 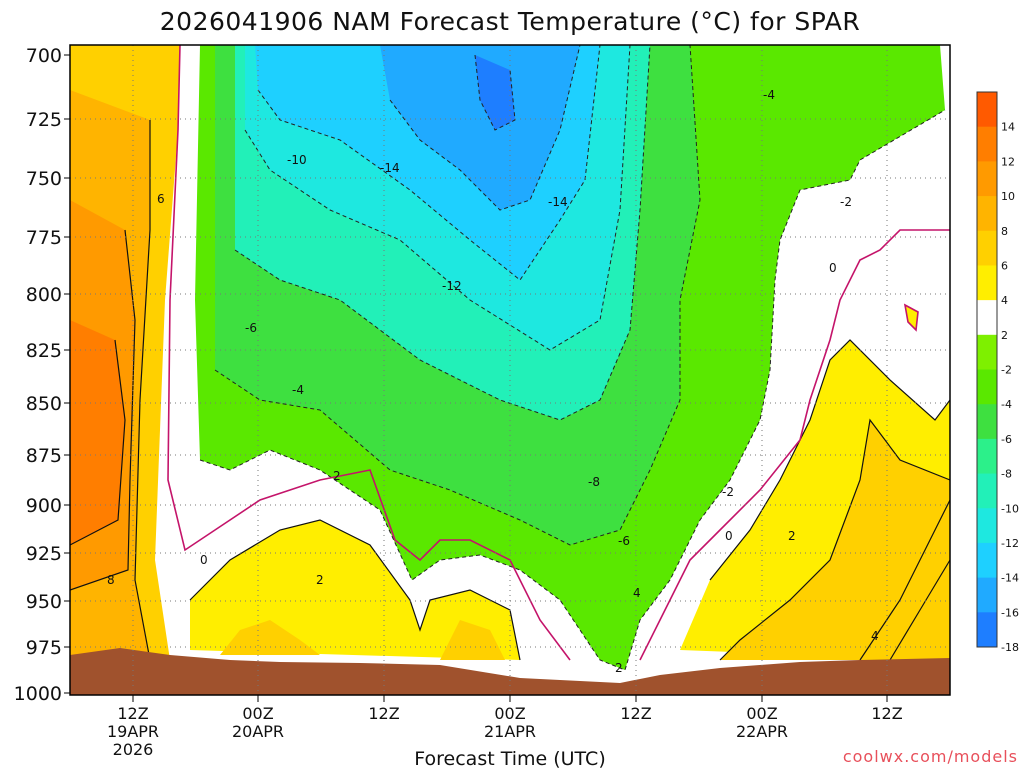 What do you see at coordinates (510, 731) in the screenshot?
I see `x-tick-label: 21APR` at bounding box center [510, 731].